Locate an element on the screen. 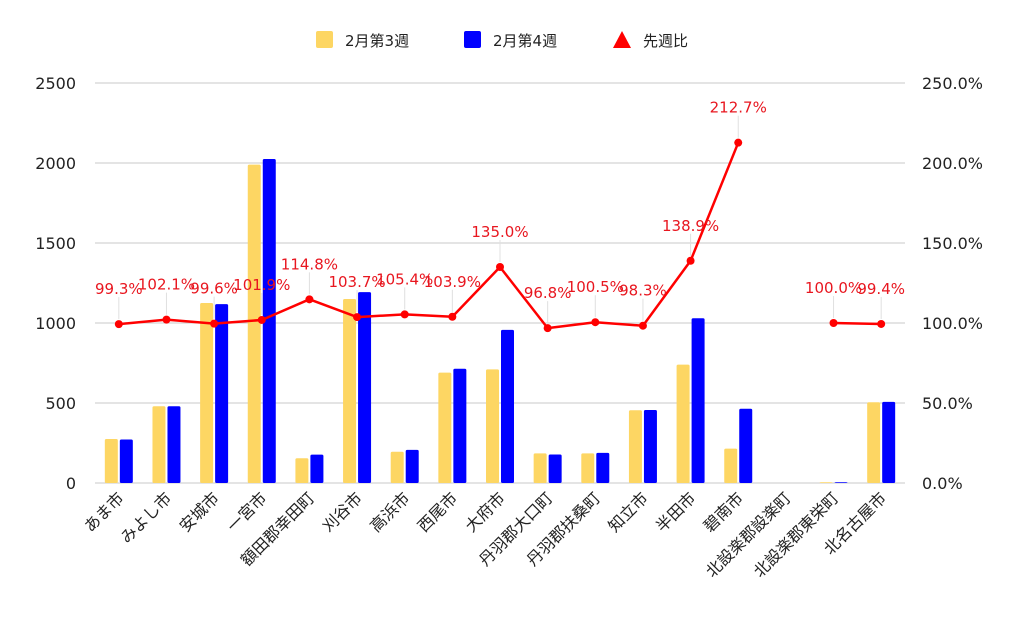 The image size is (1024, 637). category-label: 西尾市 is located at coordinates (437, 511).